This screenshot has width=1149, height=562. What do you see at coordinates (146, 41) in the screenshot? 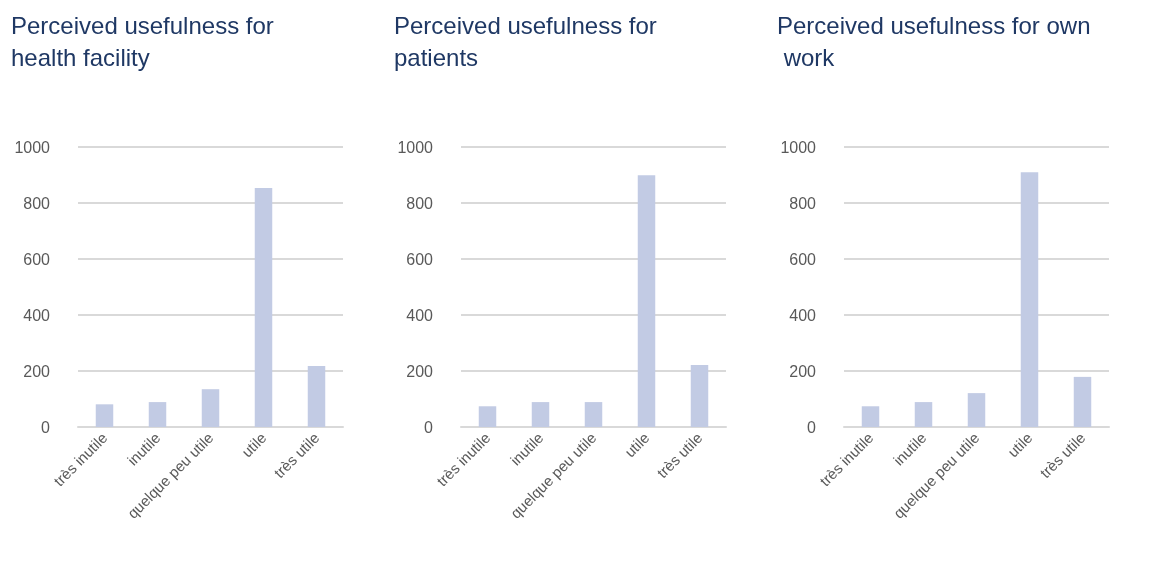
I see `chart-title: Perceived usefulness for health facility` at bounding box center [146, 41].